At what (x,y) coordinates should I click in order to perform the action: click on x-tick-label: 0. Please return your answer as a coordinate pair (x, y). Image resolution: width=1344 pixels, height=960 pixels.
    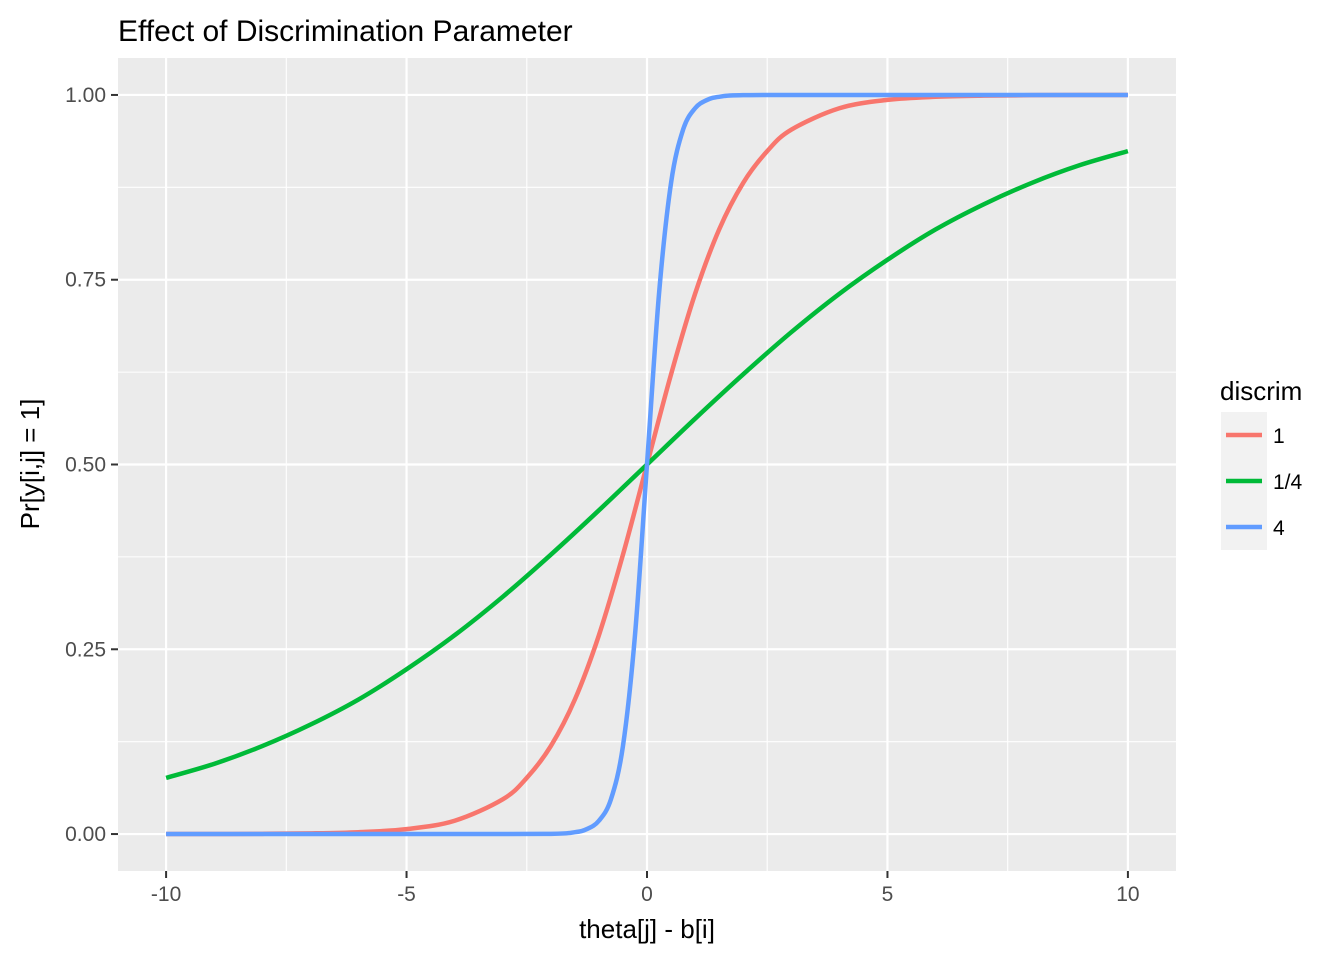
    Looking at the image, I should click on (647, 894).